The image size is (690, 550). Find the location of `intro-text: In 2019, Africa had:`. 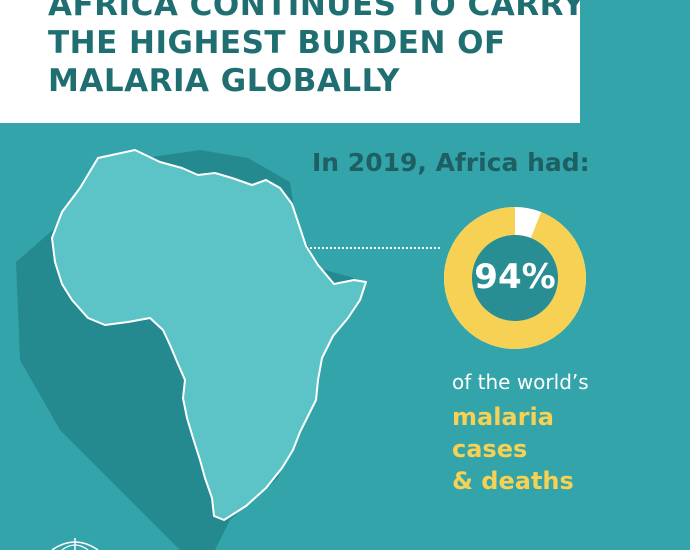

intro-text: In 2019, Africa had: is located at coordinates (451, 162).